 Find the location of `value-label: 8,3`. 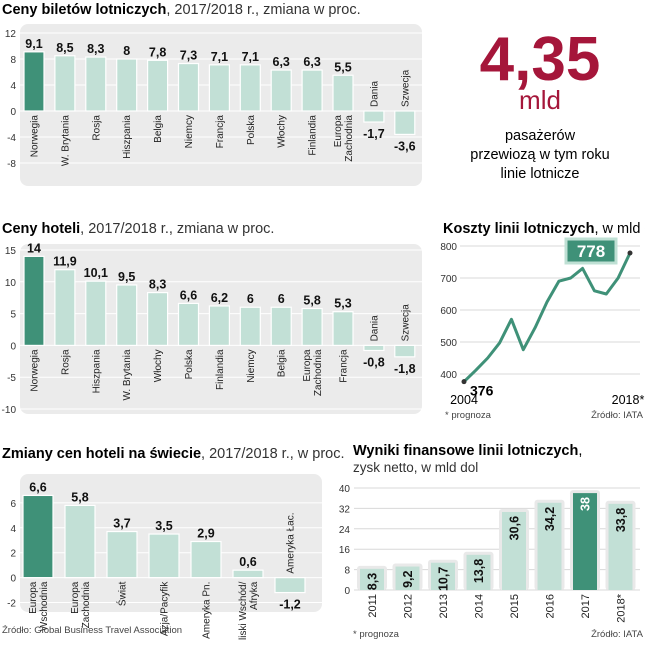

value-label: 8,3 is located at coordinates (372, 581).